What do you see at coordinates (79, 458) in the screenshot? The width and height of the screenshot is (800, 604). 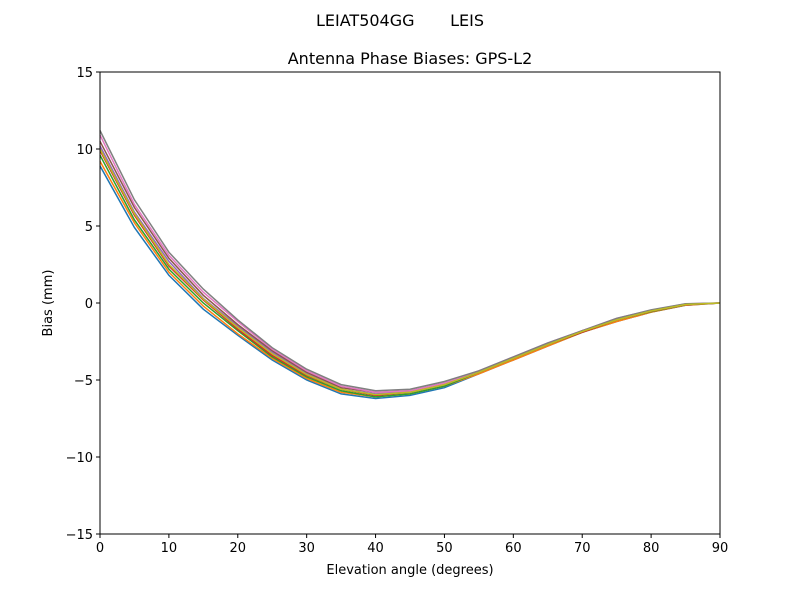 I see `y-tick-label: −10` at bounding box center [79, 458].